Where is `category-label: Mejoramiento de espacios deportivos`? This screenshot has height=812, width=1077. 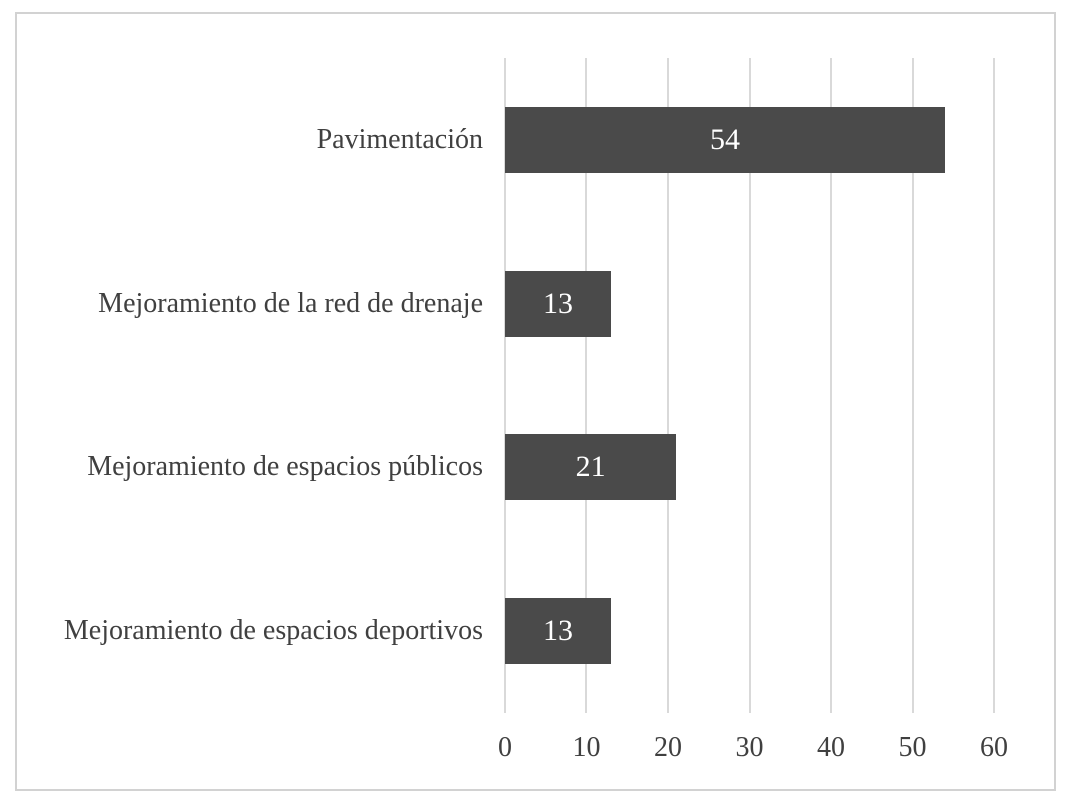 category-label: Mejoramiento de espacios deportivos is located at coordinates (273, 631).